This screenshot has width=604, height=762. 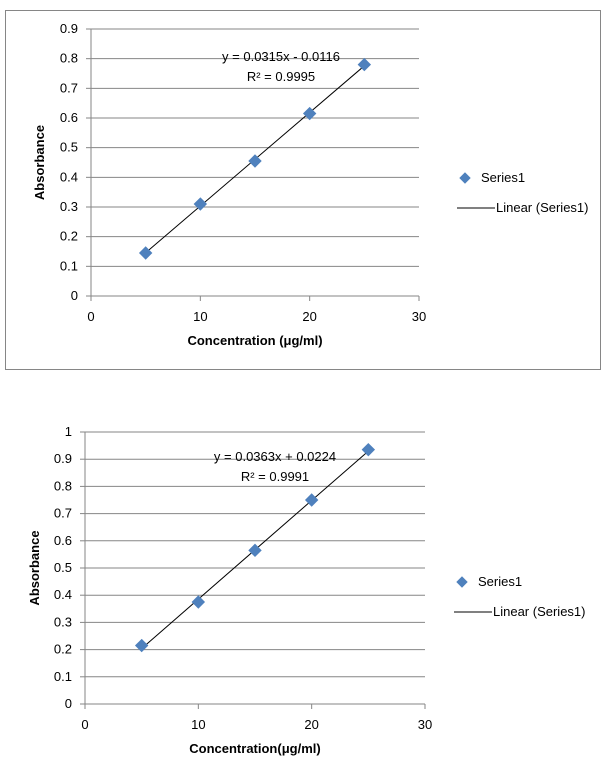 What do you see at coordinates (254, 748) in the screenshot?
I see `x-axis-title: Concentration(μg/ml)` at bounding box center [254, 748].